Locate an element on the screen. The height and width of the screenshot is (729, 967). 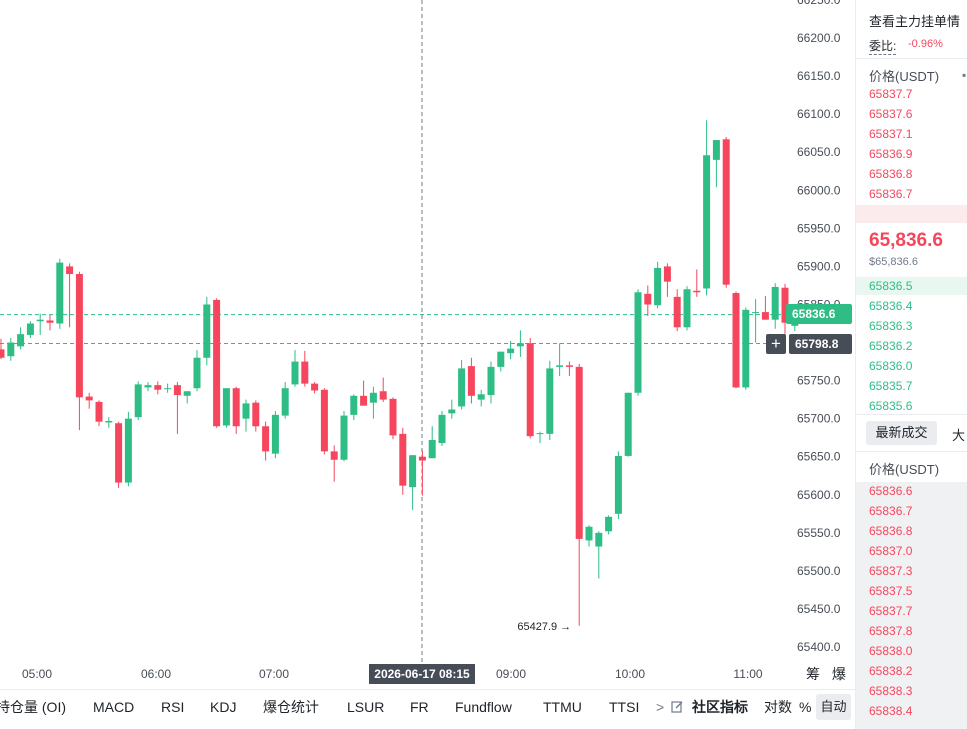
trade-price-row: 65838.3 is located at coordinates (891, 691).